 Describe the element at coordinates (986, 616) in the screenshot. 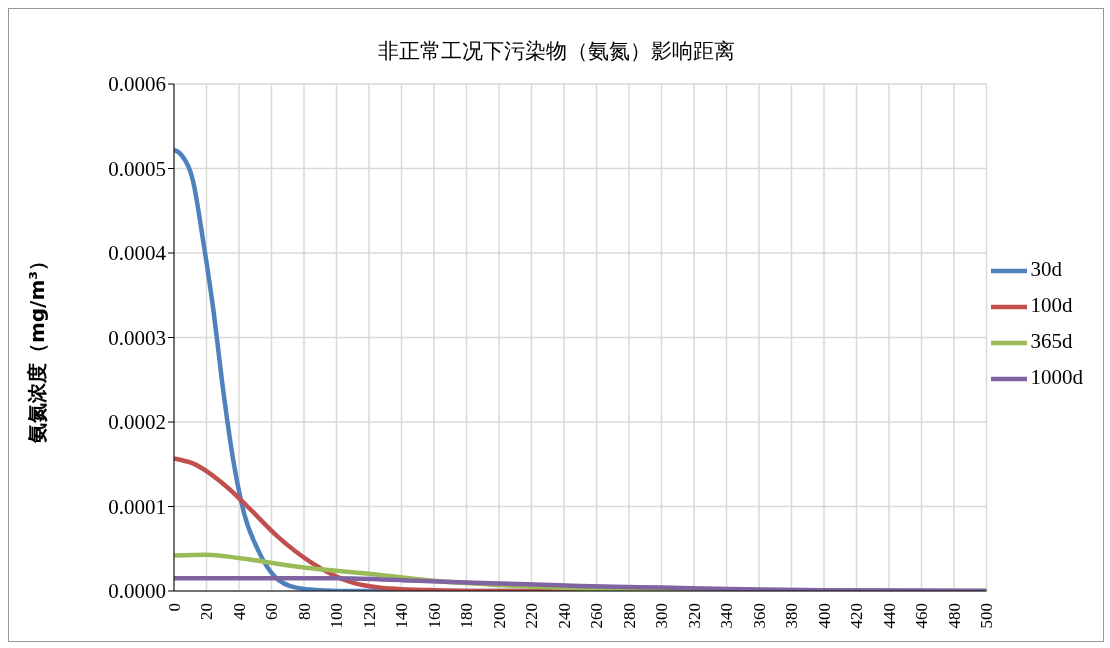

I see `x-tick-label: 500` at that location.